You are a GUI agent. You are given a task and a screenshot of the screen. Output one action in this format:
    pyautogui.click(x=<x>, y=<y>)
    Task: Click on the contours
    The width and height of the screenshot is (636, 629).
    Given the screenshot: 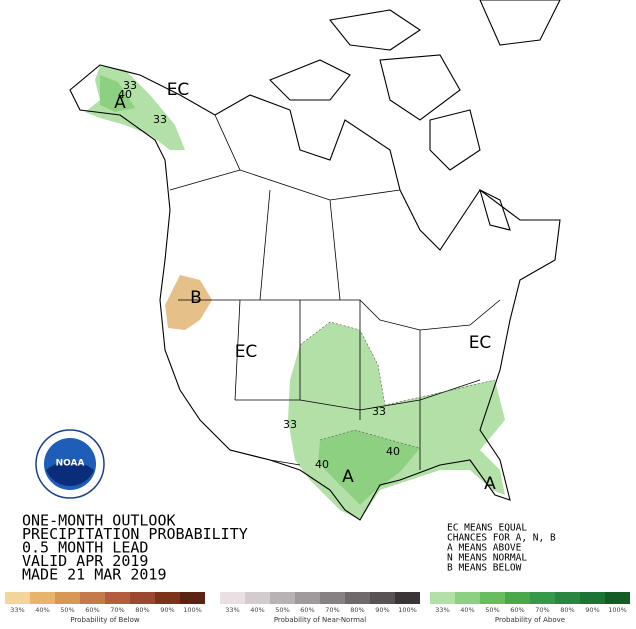 What is the action you would take?
    pyautogui.click(x=397, y=385)
    